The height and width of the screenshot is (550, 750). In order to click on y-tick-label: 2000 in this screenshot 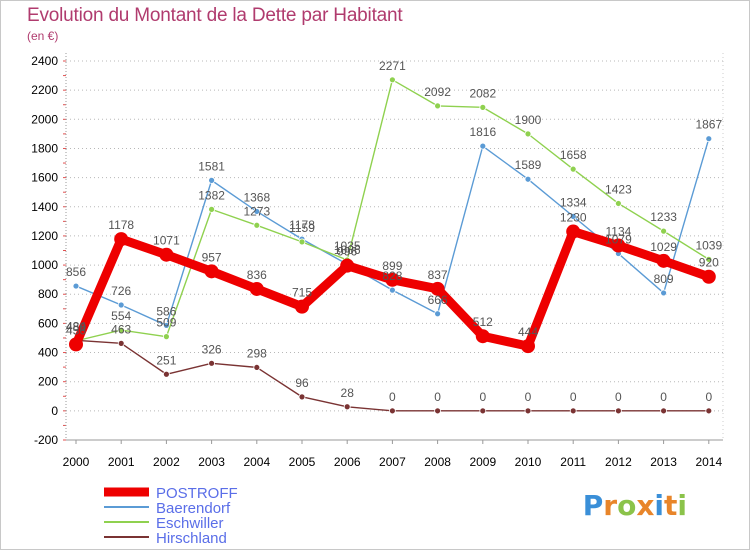, I will do `click(44, 119)`.